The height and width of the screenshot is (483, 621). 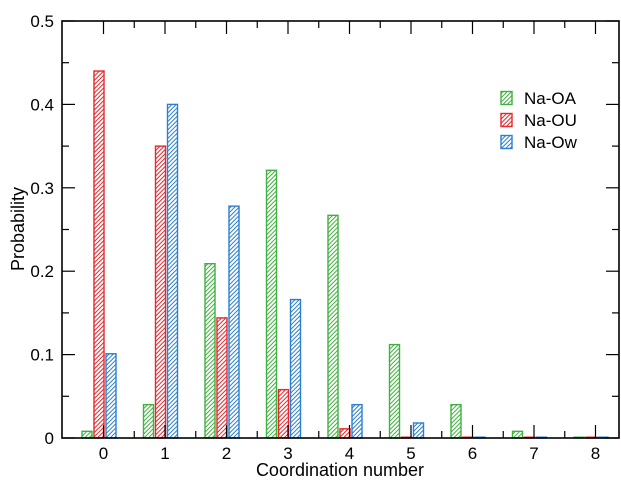 What do you see at coordinates (506, 98) in the screenshot?
I see `legend-swatch-na-oa` at bounding box center [506, 98].